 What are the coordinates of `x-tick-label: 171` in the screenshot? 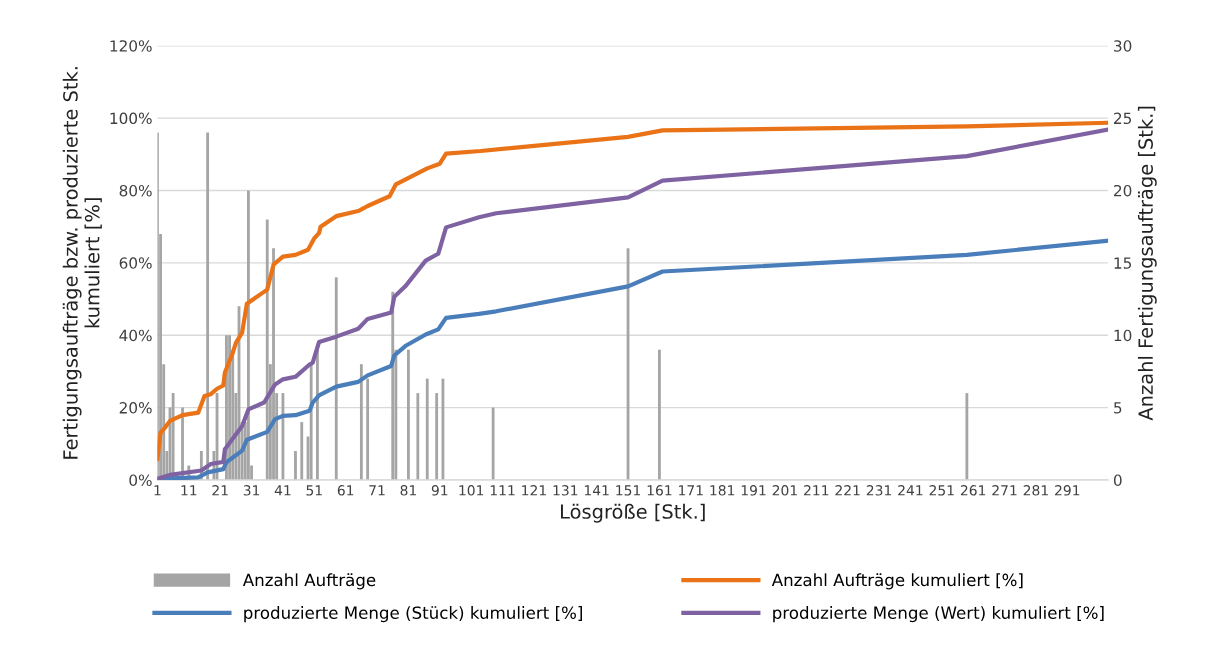 It's located at (691, 490).